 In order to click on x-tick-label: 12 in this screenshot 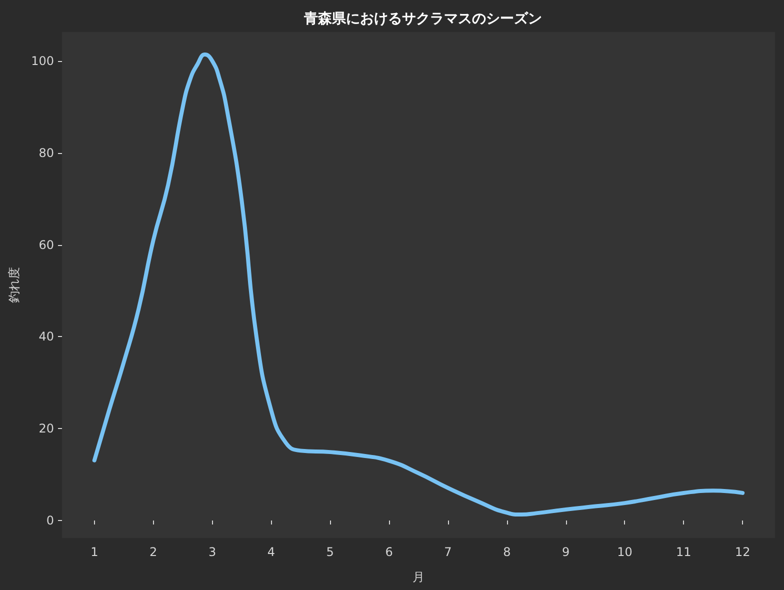, I will do `click(742, 552)`.